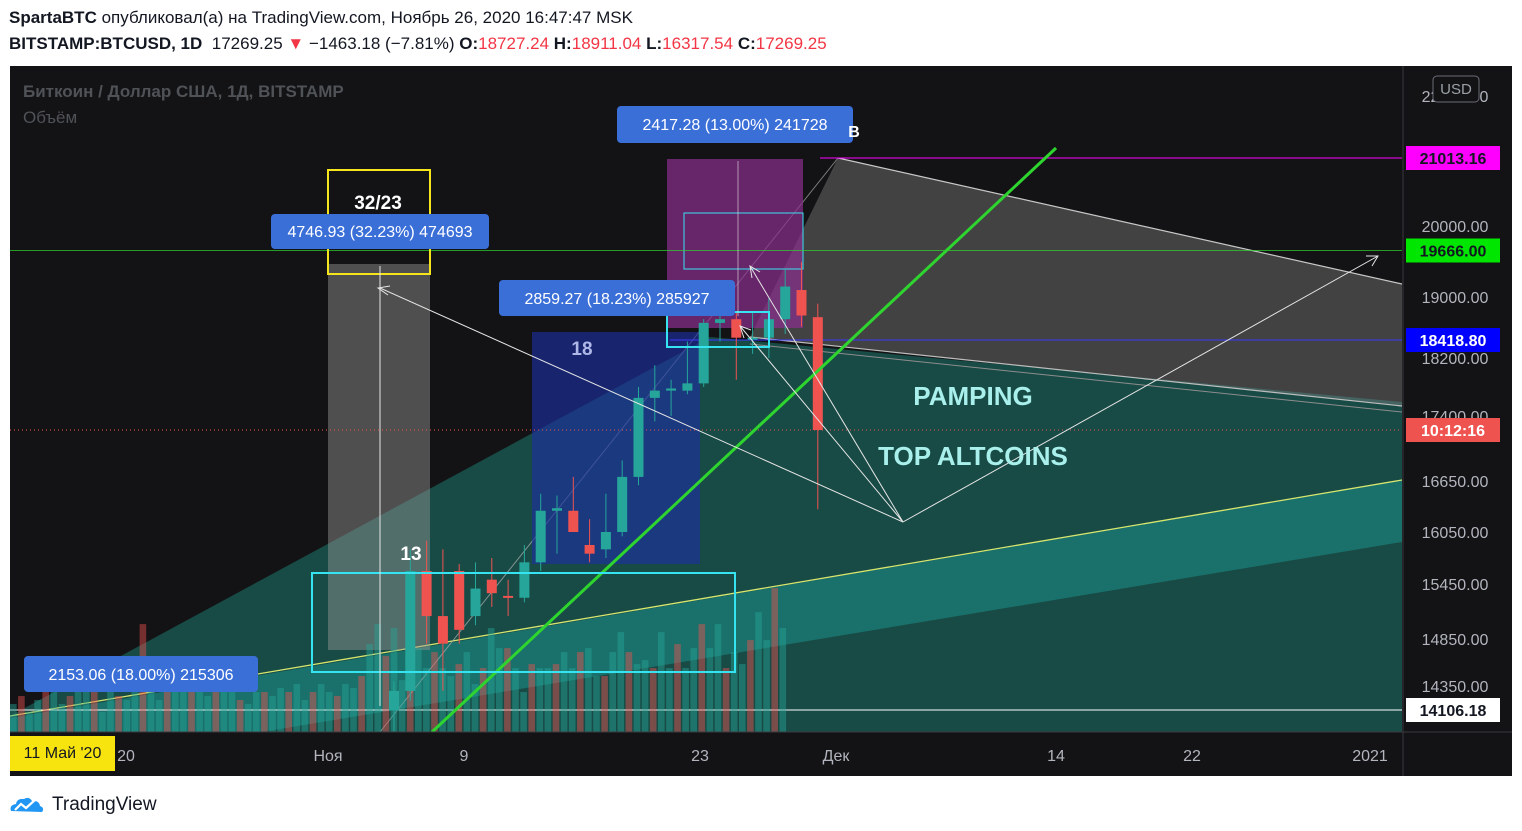 The image size is (1522, 831). What do you see at coordinates (562, 43) in the screenshot?
I see `high-label: H:` at bounding box center [562, 43].